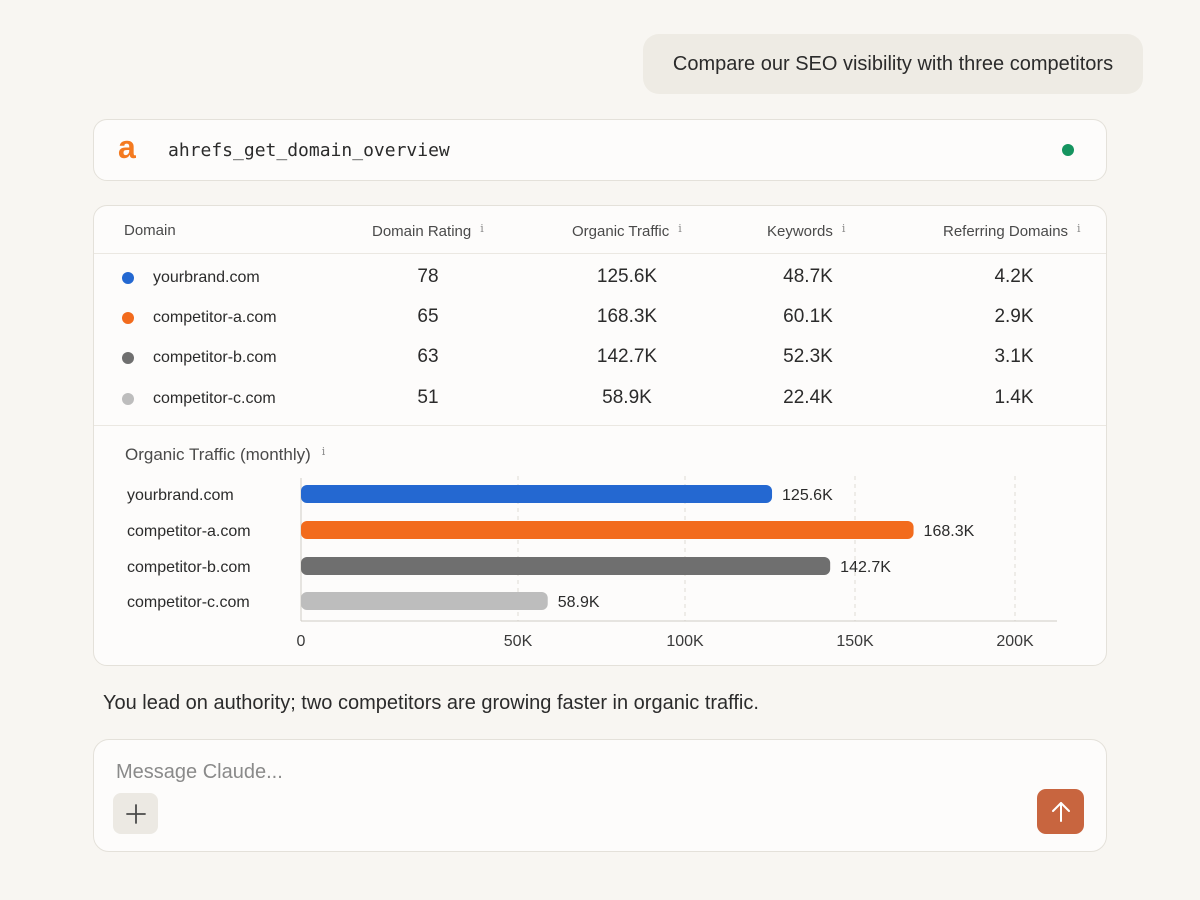 The width and height of the screenshot is (1200, 900). What do you see at coordinates (189, 531) in the screenshot?
I see `category-label: competitor-a.com` at bounding box center [189, 531].